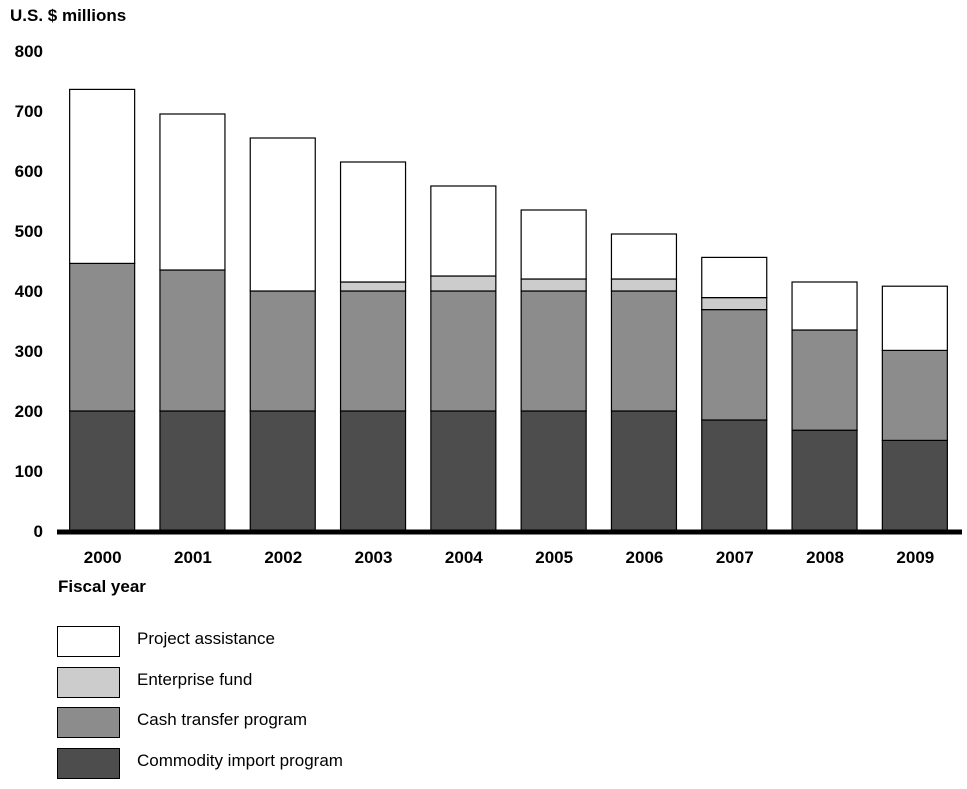 This screenshot has height=789, width=967. What do you see at coordinates (645, 557) in the screenshot?
I see `x-tick-label-2006: 2006` at bounding box center [645, 557].